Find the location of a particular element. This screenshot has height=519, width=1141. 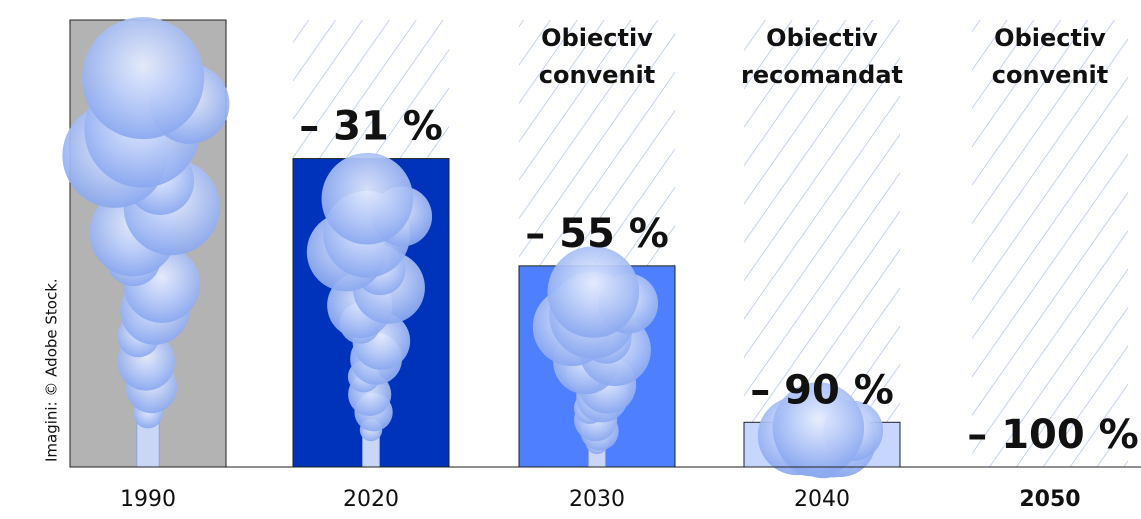

x-tick-label: 2050 is located at coordinates (1049, 499).